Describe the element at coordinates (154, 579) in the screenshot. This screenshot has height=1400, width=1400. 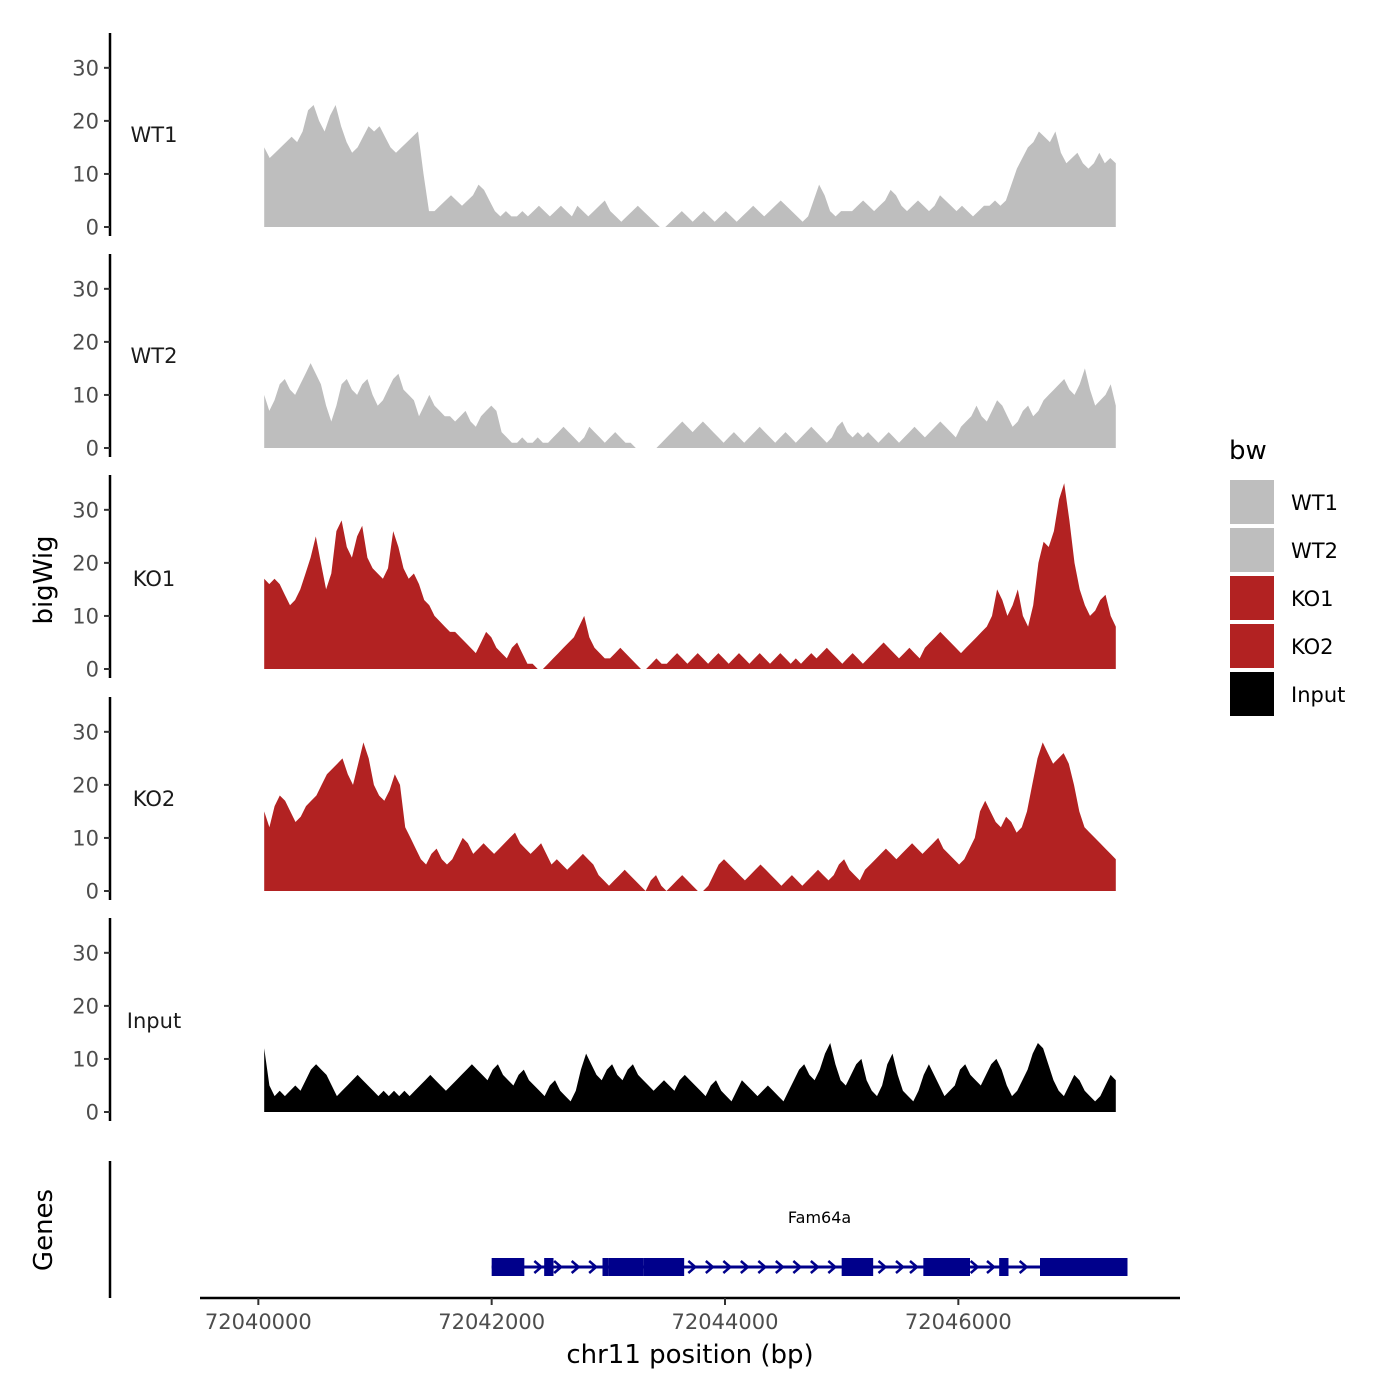
I see `track-label-ko1: KO1` at that location.